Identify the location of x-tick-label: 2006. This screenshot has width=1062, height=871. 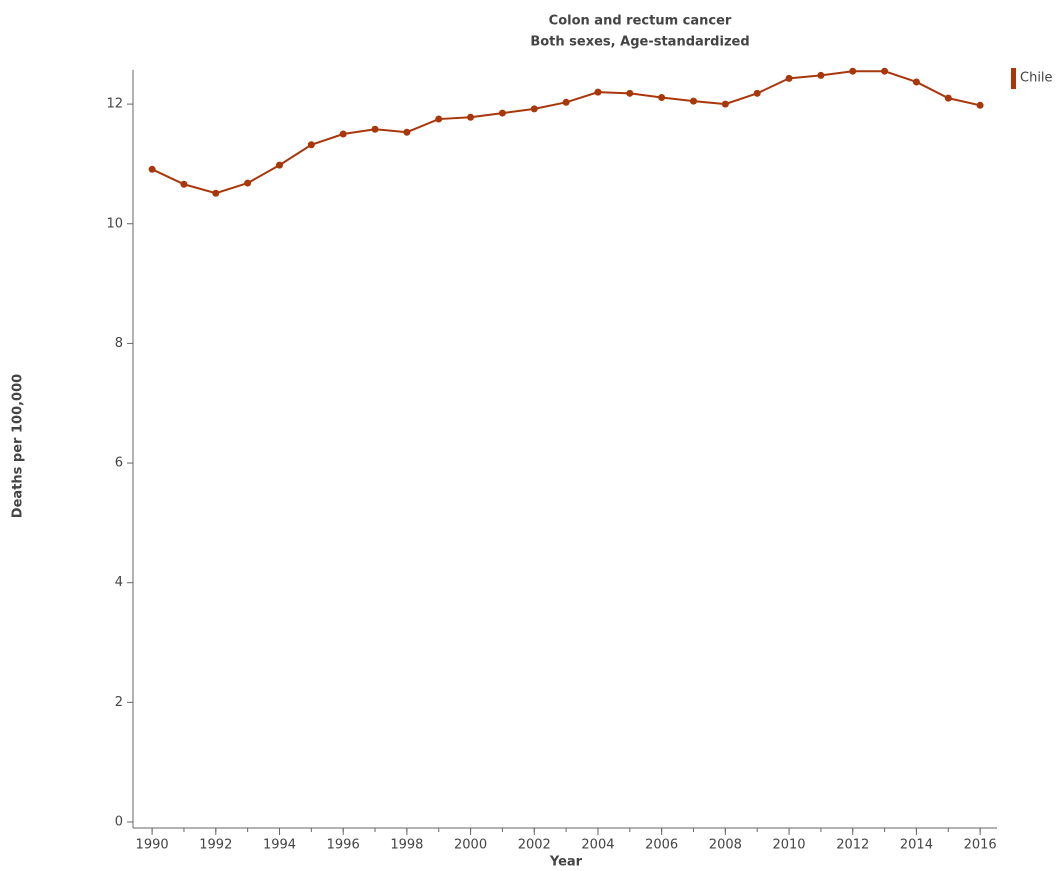
(661, 845).